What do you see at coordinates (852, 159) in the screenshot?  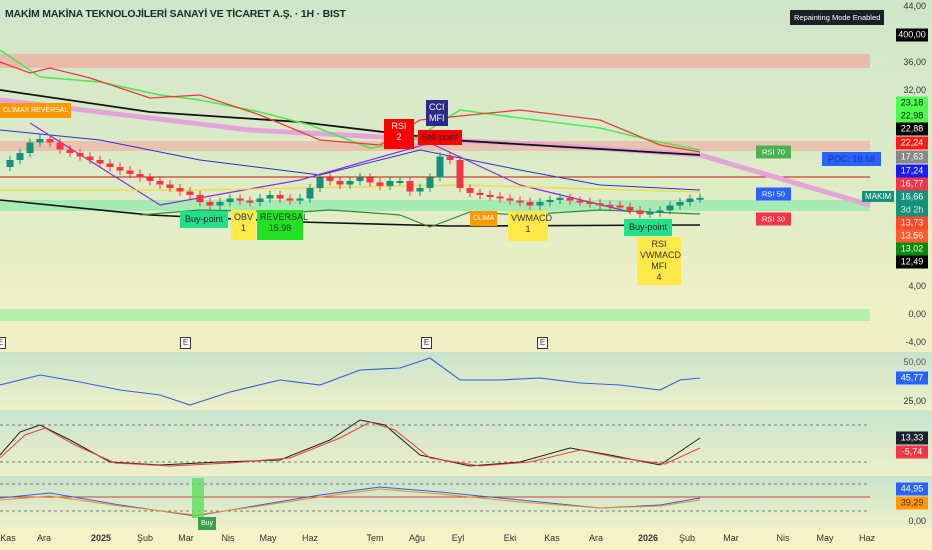 I see `poc-label: POC: 19.68` at bounding box center [852, 159].